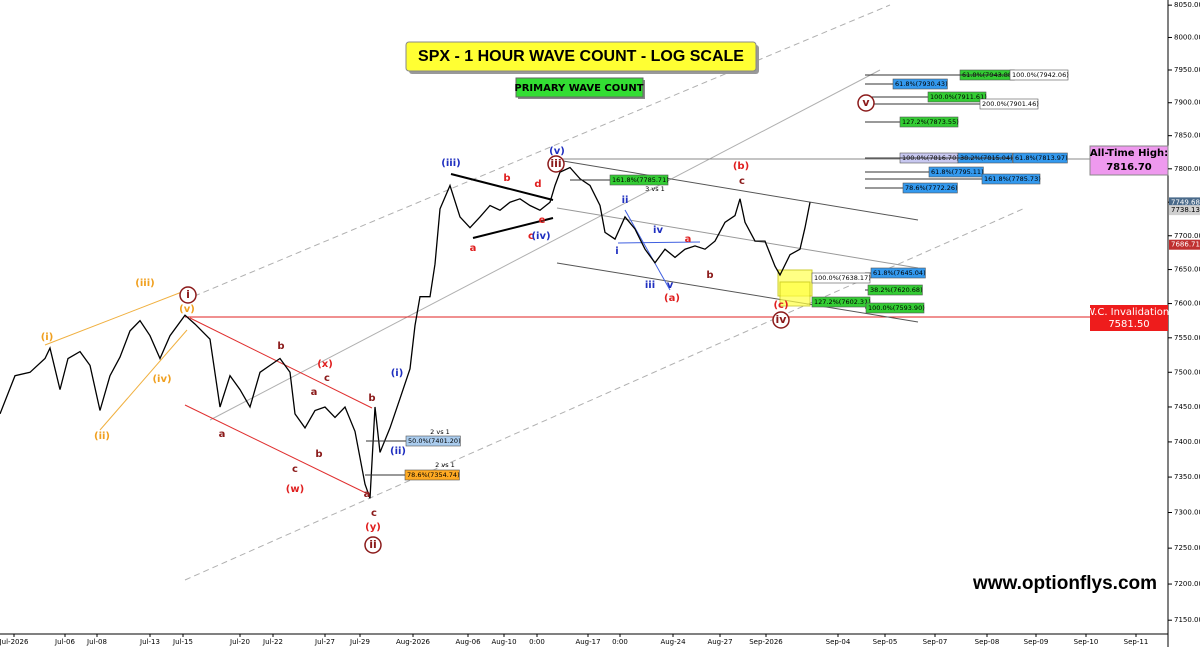 This screenshot has height=647, width=1200. Describe the element at coordinates (468, 642) in the screenshot. I see `x-tick-label: Aug-06` at that location.